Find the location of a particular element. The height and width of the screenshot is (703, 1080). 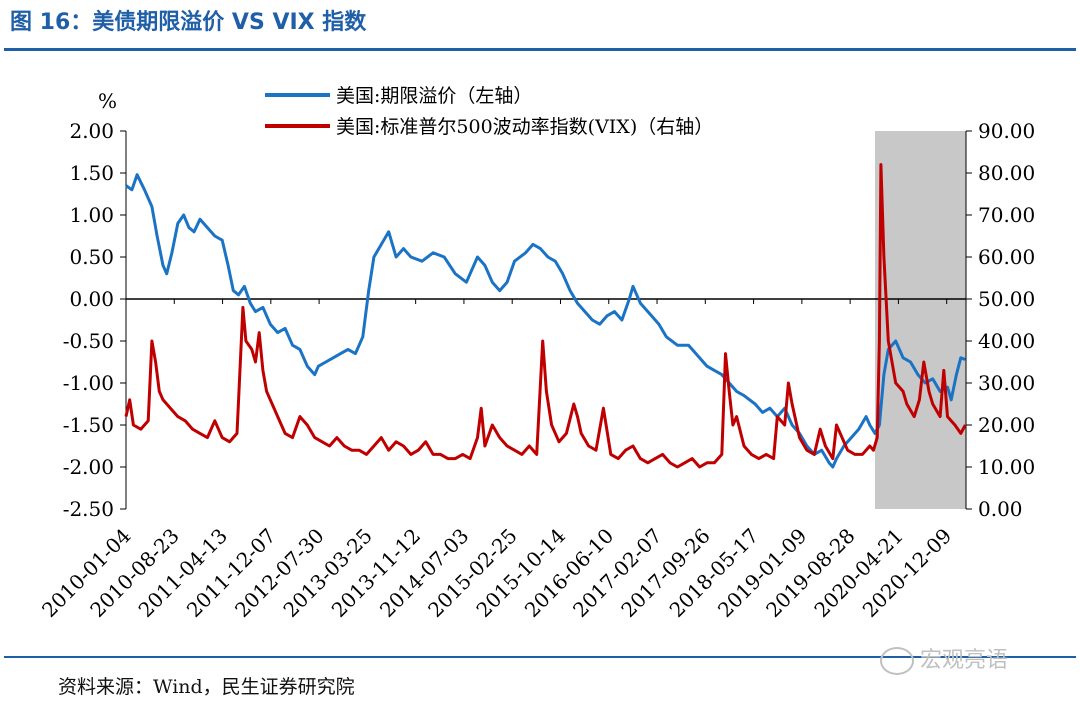

wechat-watermark: 宏观亮语 is located at coordinates (944, 658).